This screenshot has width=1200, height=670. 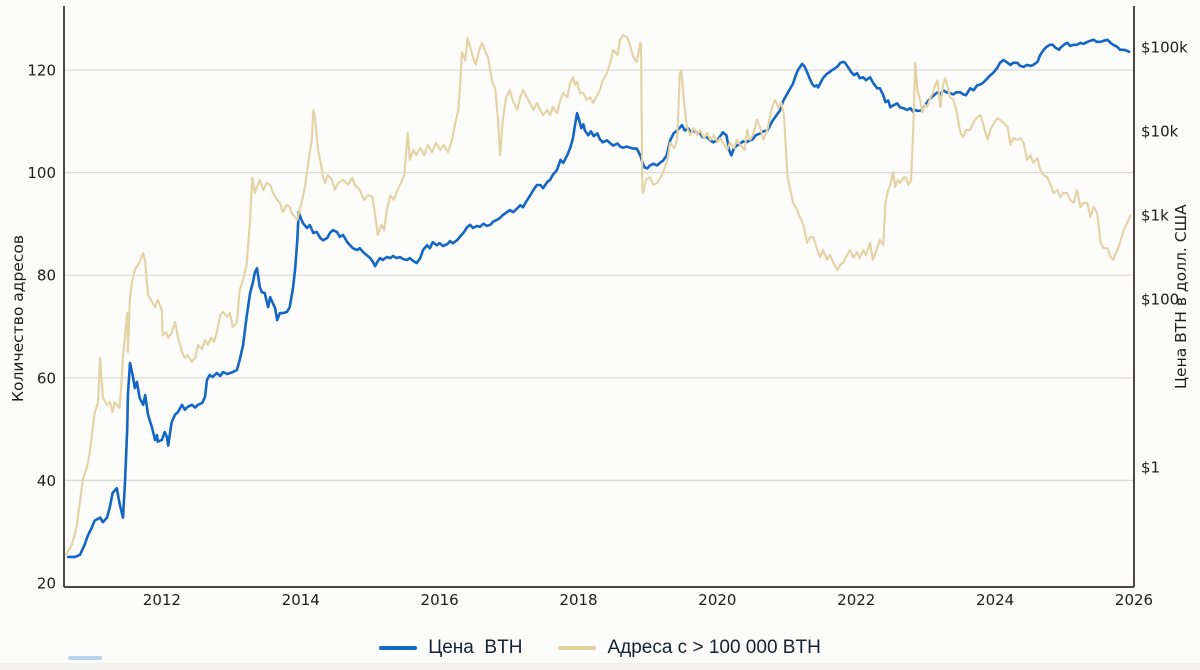 What do you see at coordinates (717, 600) in the screenshot?
I see `x-tick-label: 2020` at bounding box center [717, 600].